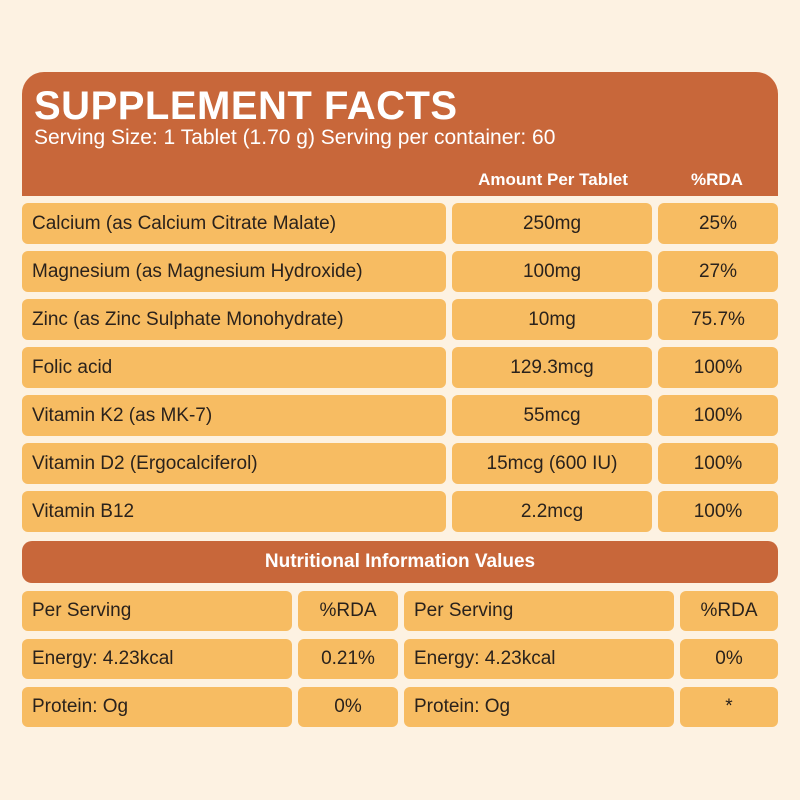  What do you see at coordinates (400, 562) in the screenshot?
I see `nutrition-section-title: Nutritional Information Values` at bounding box center [400, 562].